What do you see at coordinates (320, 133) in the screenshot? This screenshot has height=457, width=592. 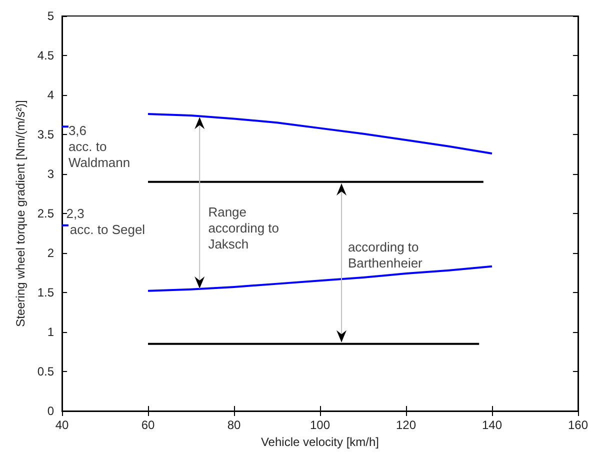 I see `line-series` at bounding box center [320, 133].